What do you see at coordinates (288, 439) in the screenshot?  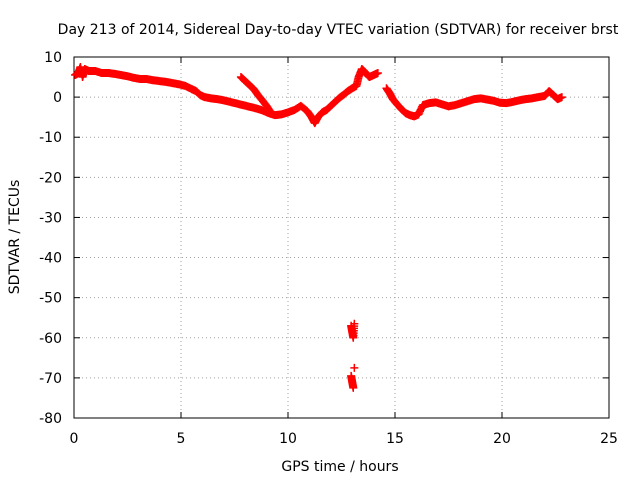 I see `x-tick-label: 10` at bounding box center [288, 439].